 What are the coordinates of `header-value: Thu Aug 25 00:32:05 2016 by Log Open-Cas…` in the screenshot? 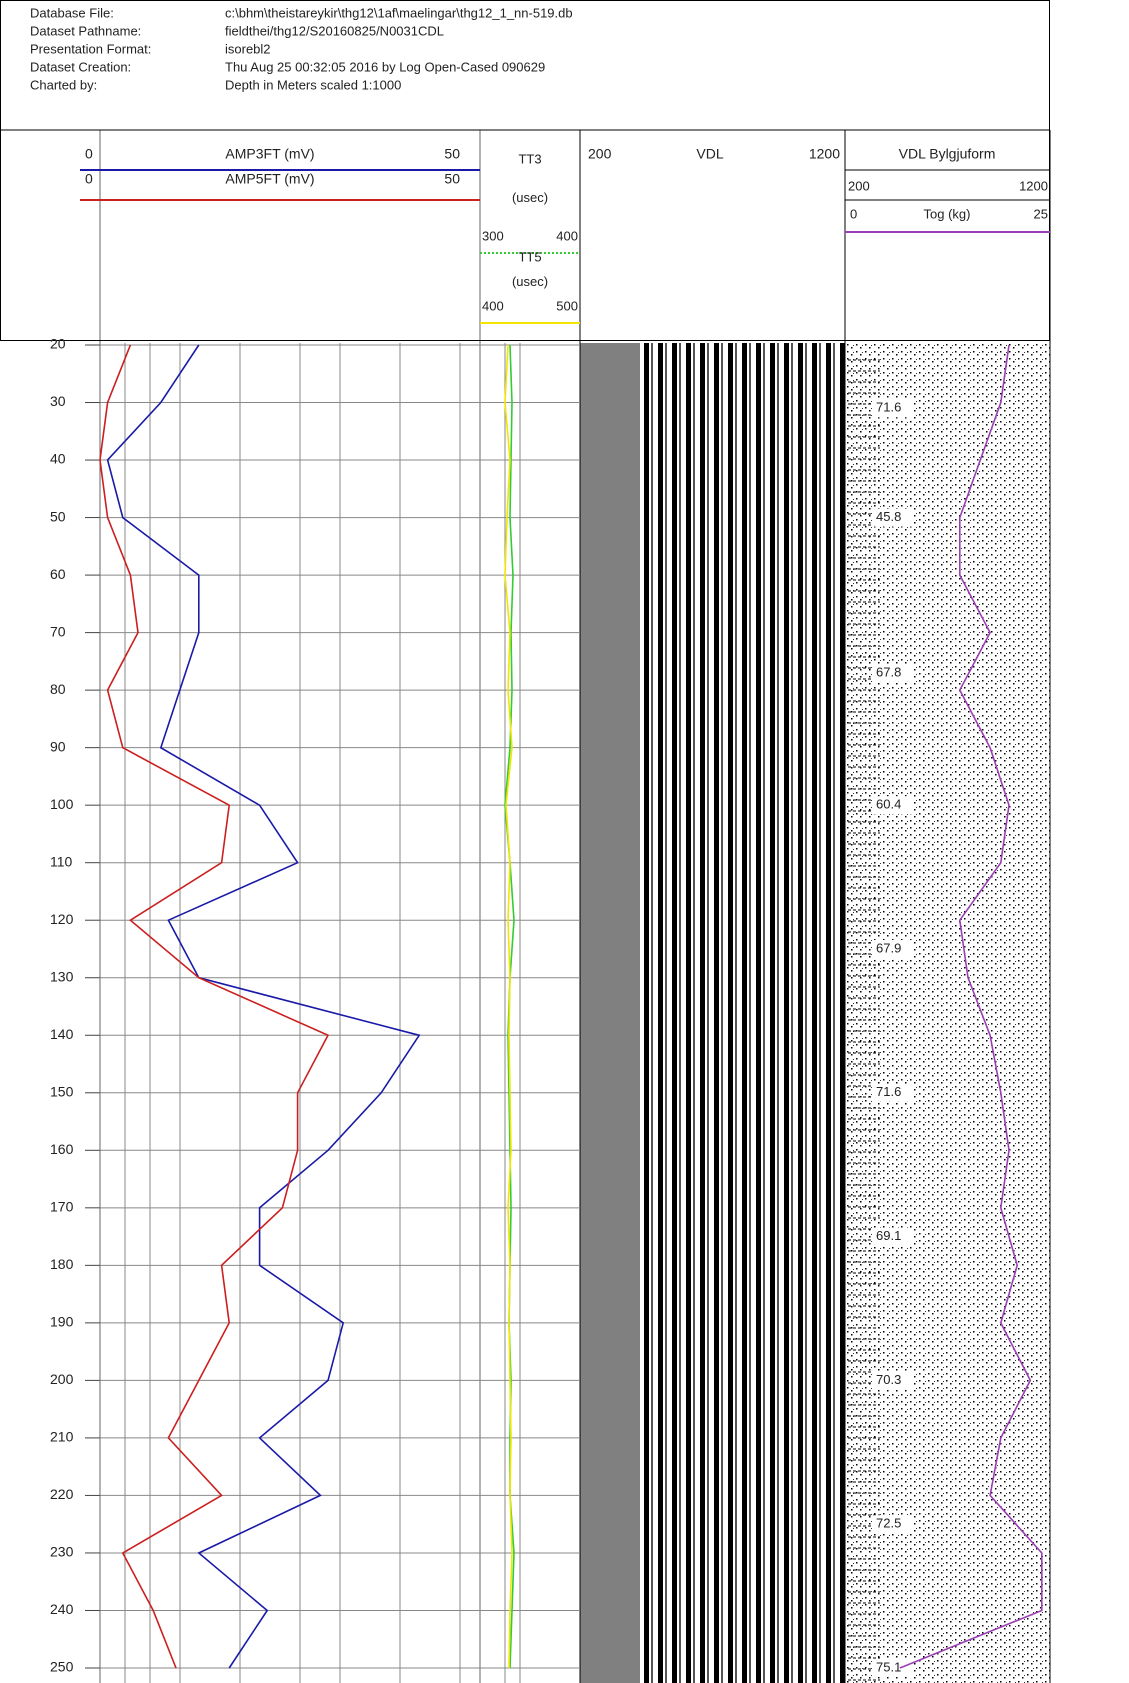 It's located at (385, 66).